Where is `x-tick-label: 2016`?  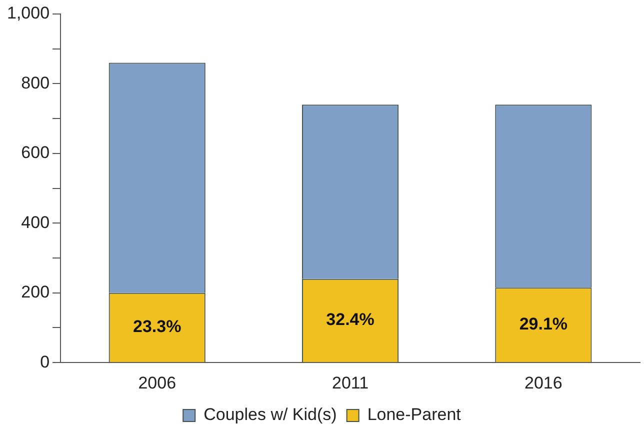 x-tick-label: 2016 is located at coordinates (543, 382).